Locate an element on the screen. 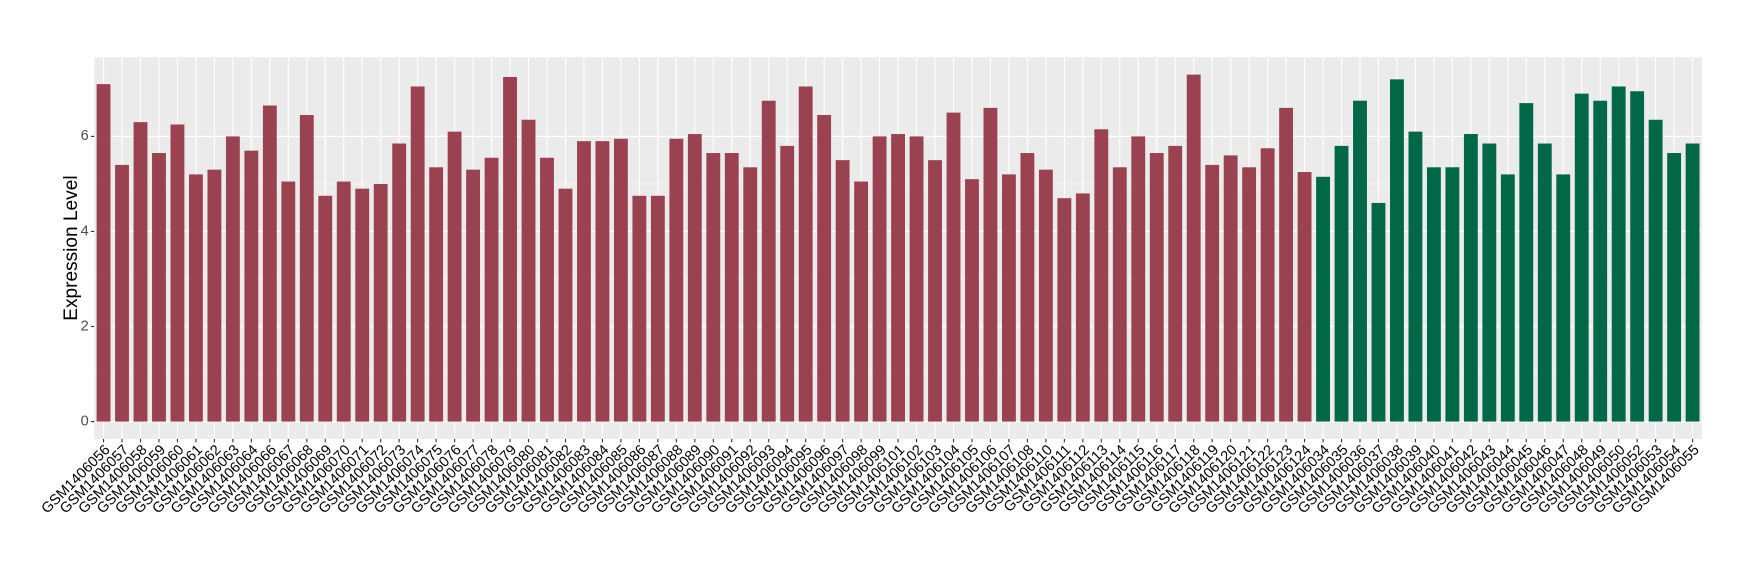 Image resolution: width=1740 pixels, height=580 pixels. y-tick-label: 0 is located at coordinates (85, 421).